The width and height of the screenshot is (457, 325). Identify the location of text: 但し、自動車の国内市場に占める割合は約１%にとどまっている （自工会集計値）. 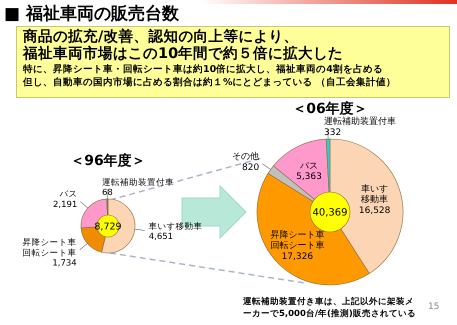
(210, 82).